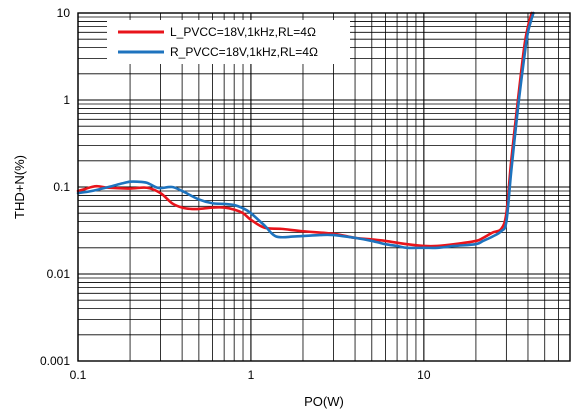  What do you see at coordinates (59, 274) in the screenshot?
I see `y-tick-label: 0.01` at bounding box center [59, 274].